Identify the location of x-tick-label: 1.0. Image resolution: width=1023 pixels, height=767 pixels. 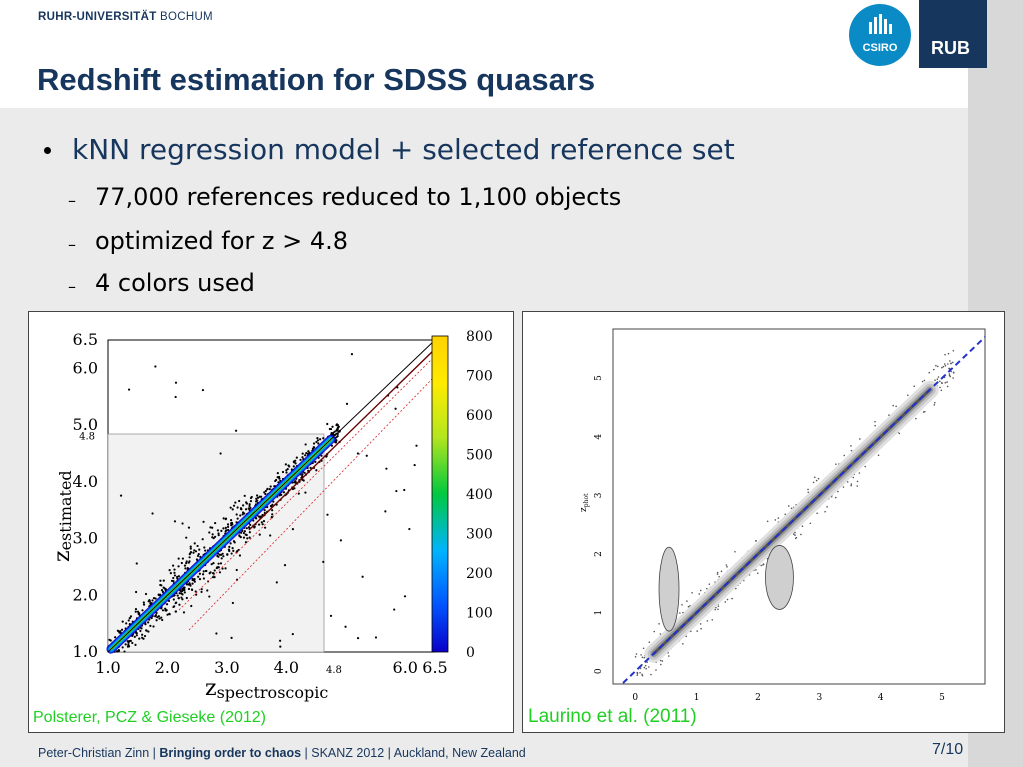
(107, 667).